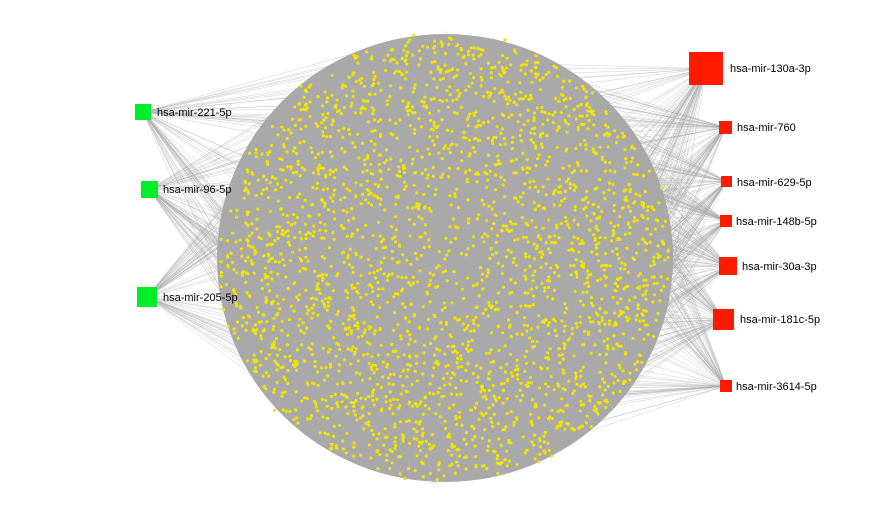 This screenshot has width=871, height=513. Describe the element at coordinates (149, 189) in the screenshot. I see `hub-node-hsa-mir-96-5p` at that location.